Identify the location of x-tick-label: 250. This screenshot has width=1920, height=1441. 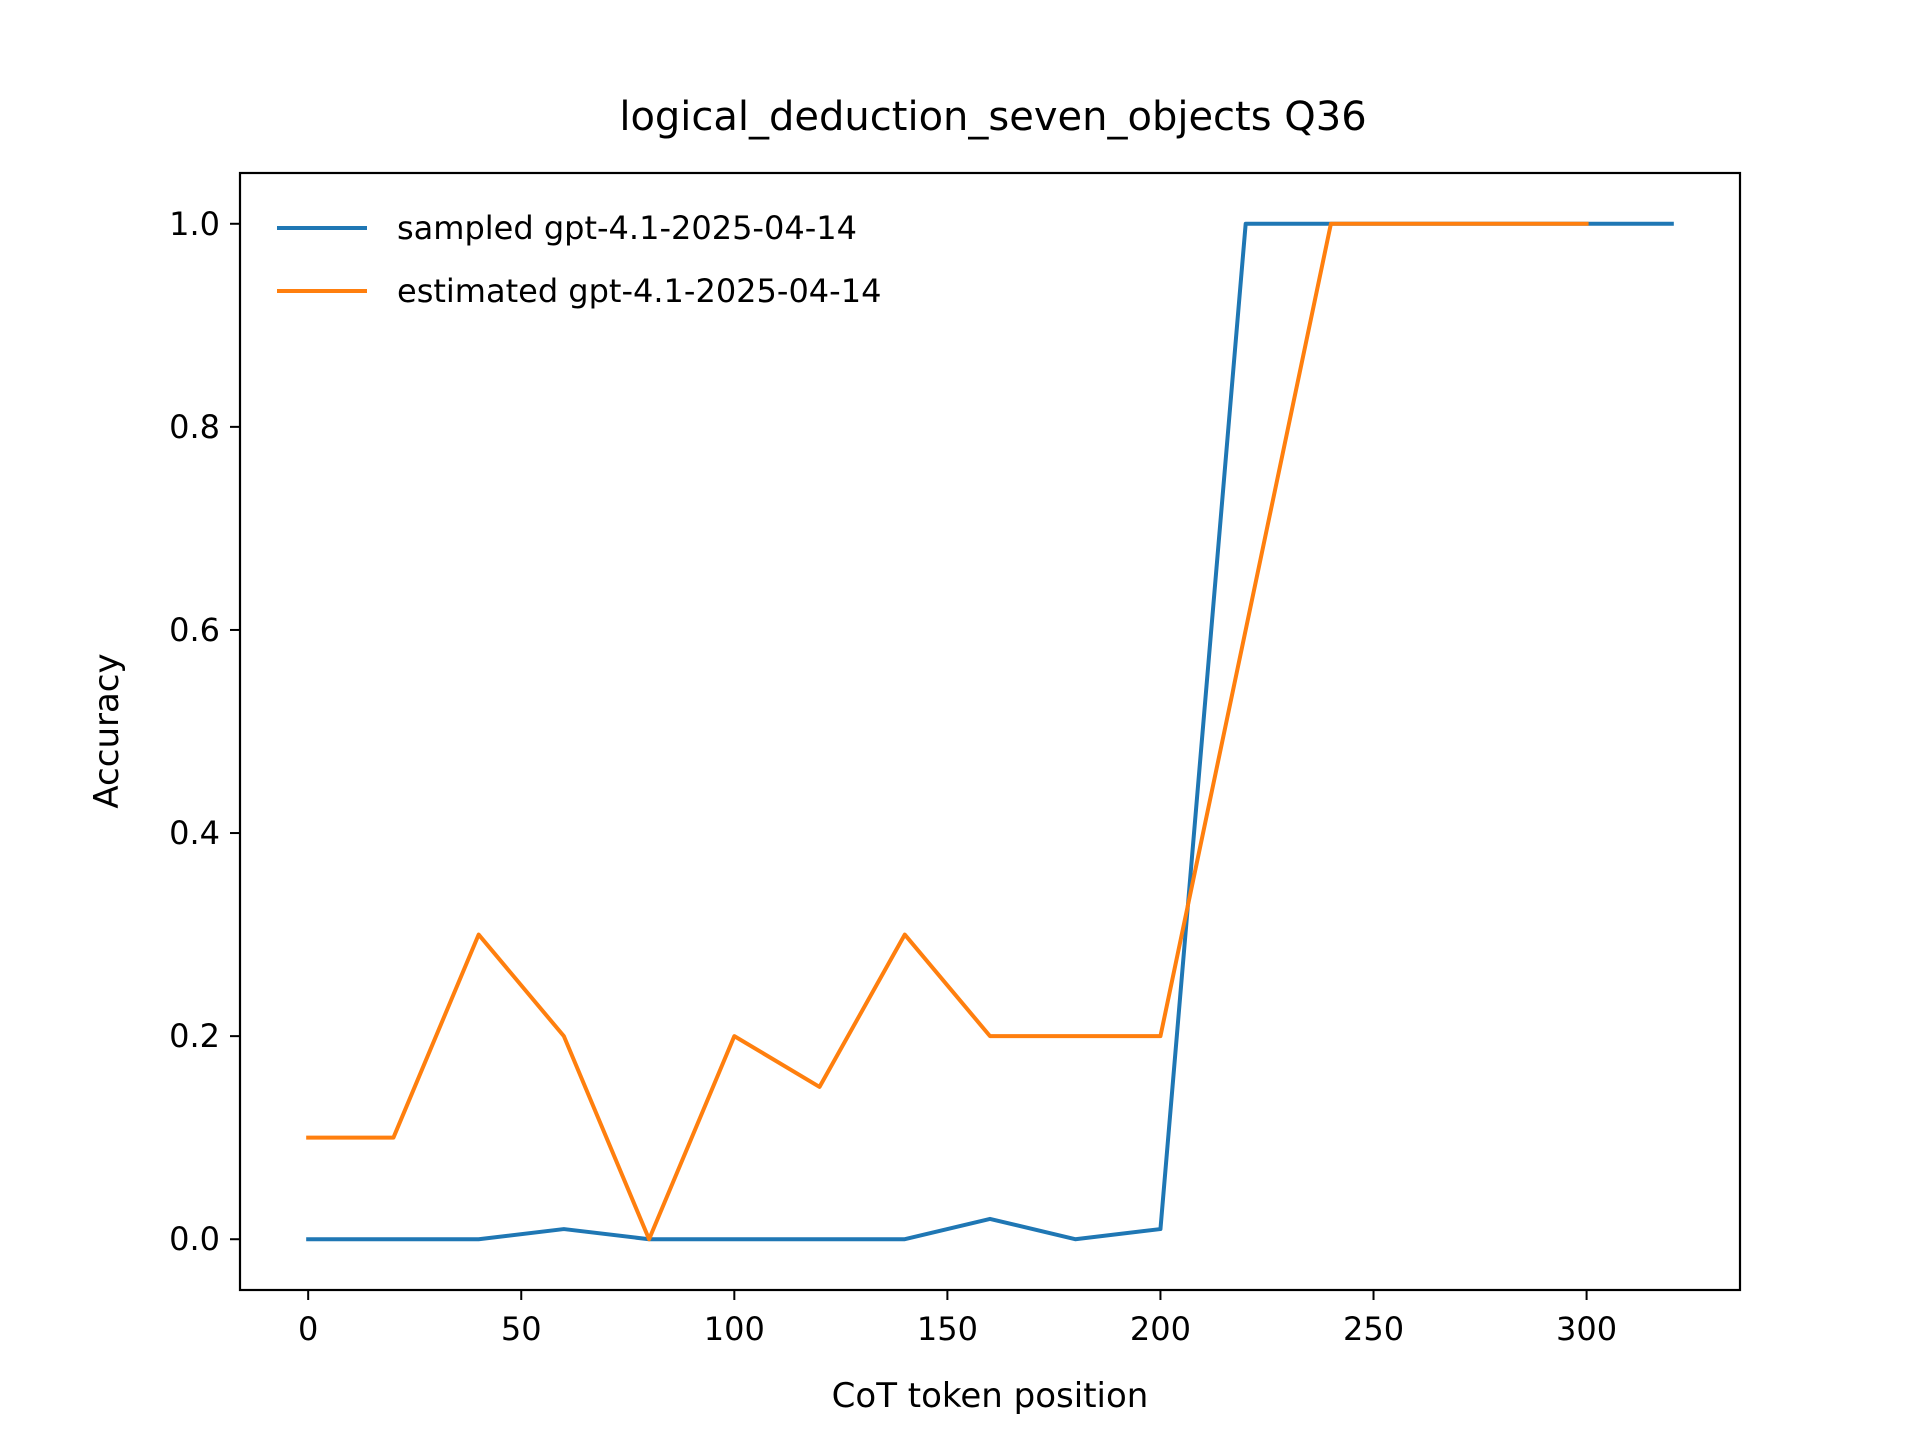
(1373, 1329).